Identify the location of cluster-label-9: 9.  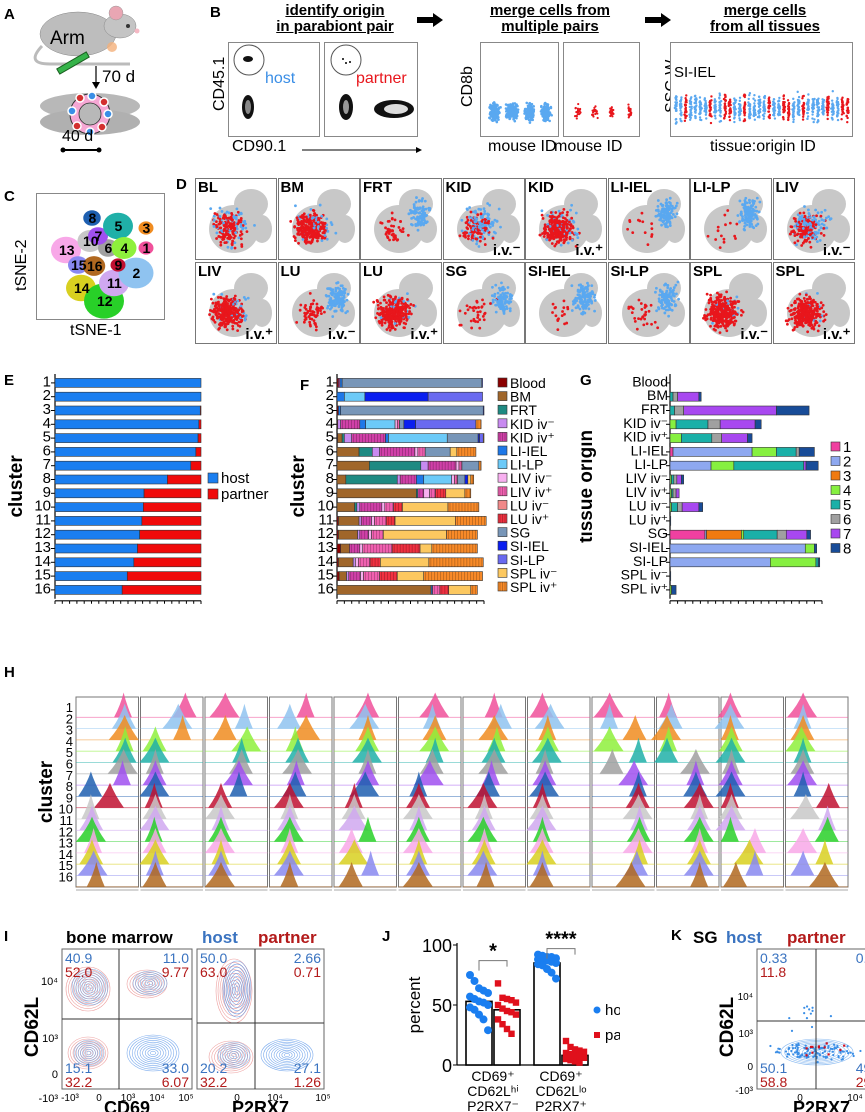
(119, 265).